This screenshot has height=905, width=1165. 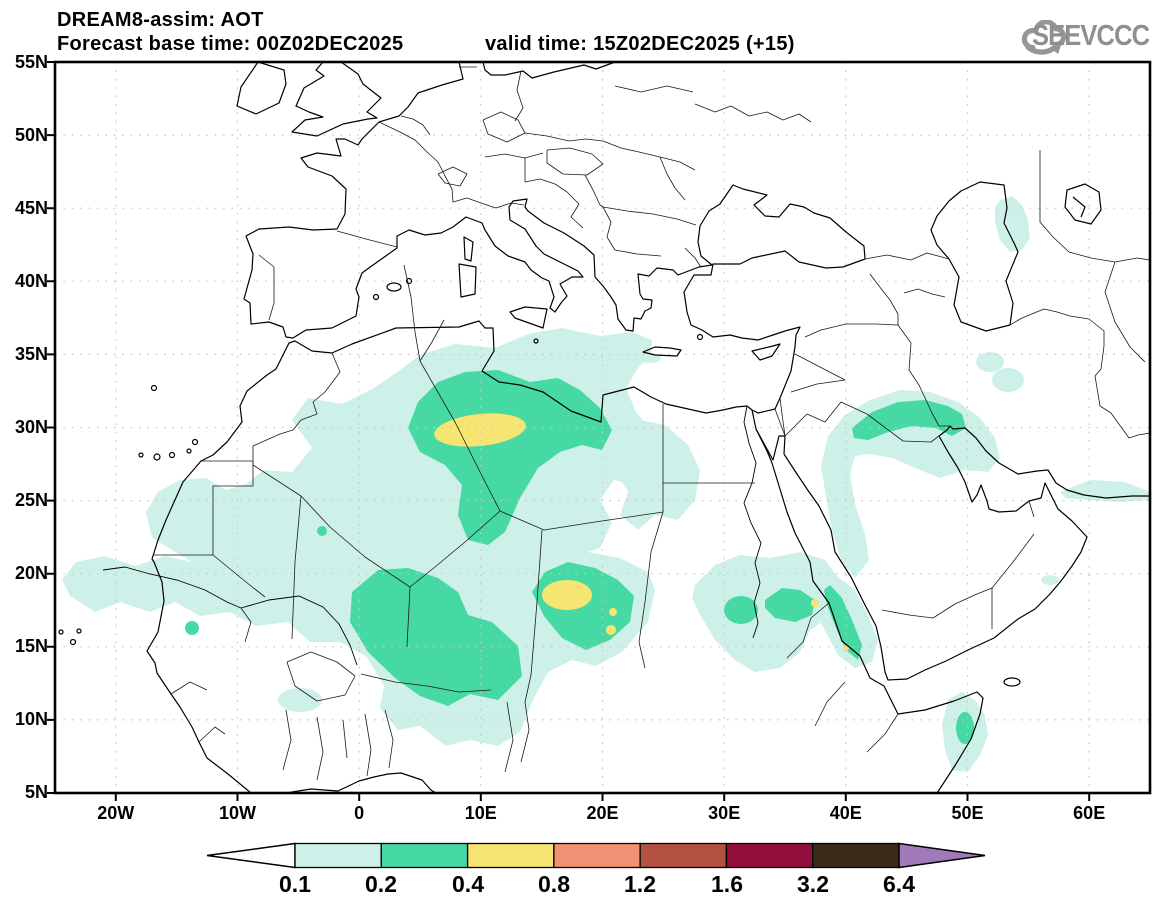 What do you see at coordinates (1090, 36) in the screenshot?
I see `logo-text: SEEVCCC` at bounding box center [1090, 36].